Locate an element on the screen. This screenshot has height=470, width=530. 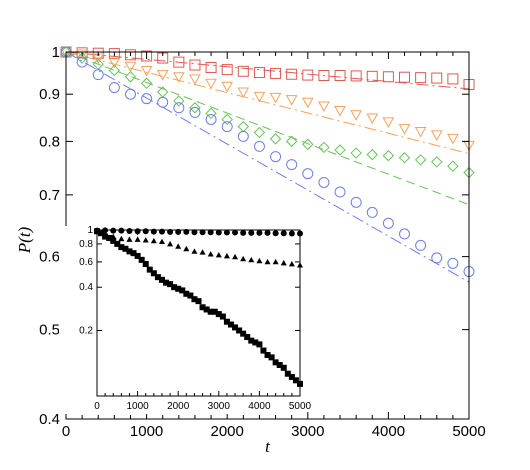
inset-y-ticks: 0.2 0.4 0.6 0.8 1 is located at coordinates (189, 280).